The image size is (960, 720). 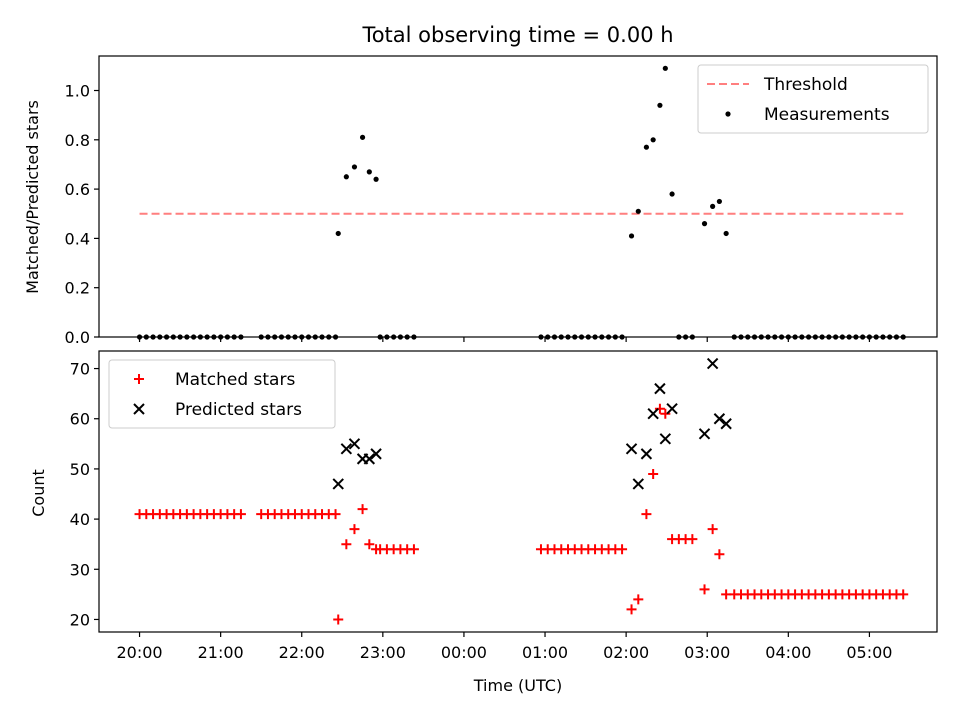 I want to click on y-tick-label: 40, so click(x=80, y=519).